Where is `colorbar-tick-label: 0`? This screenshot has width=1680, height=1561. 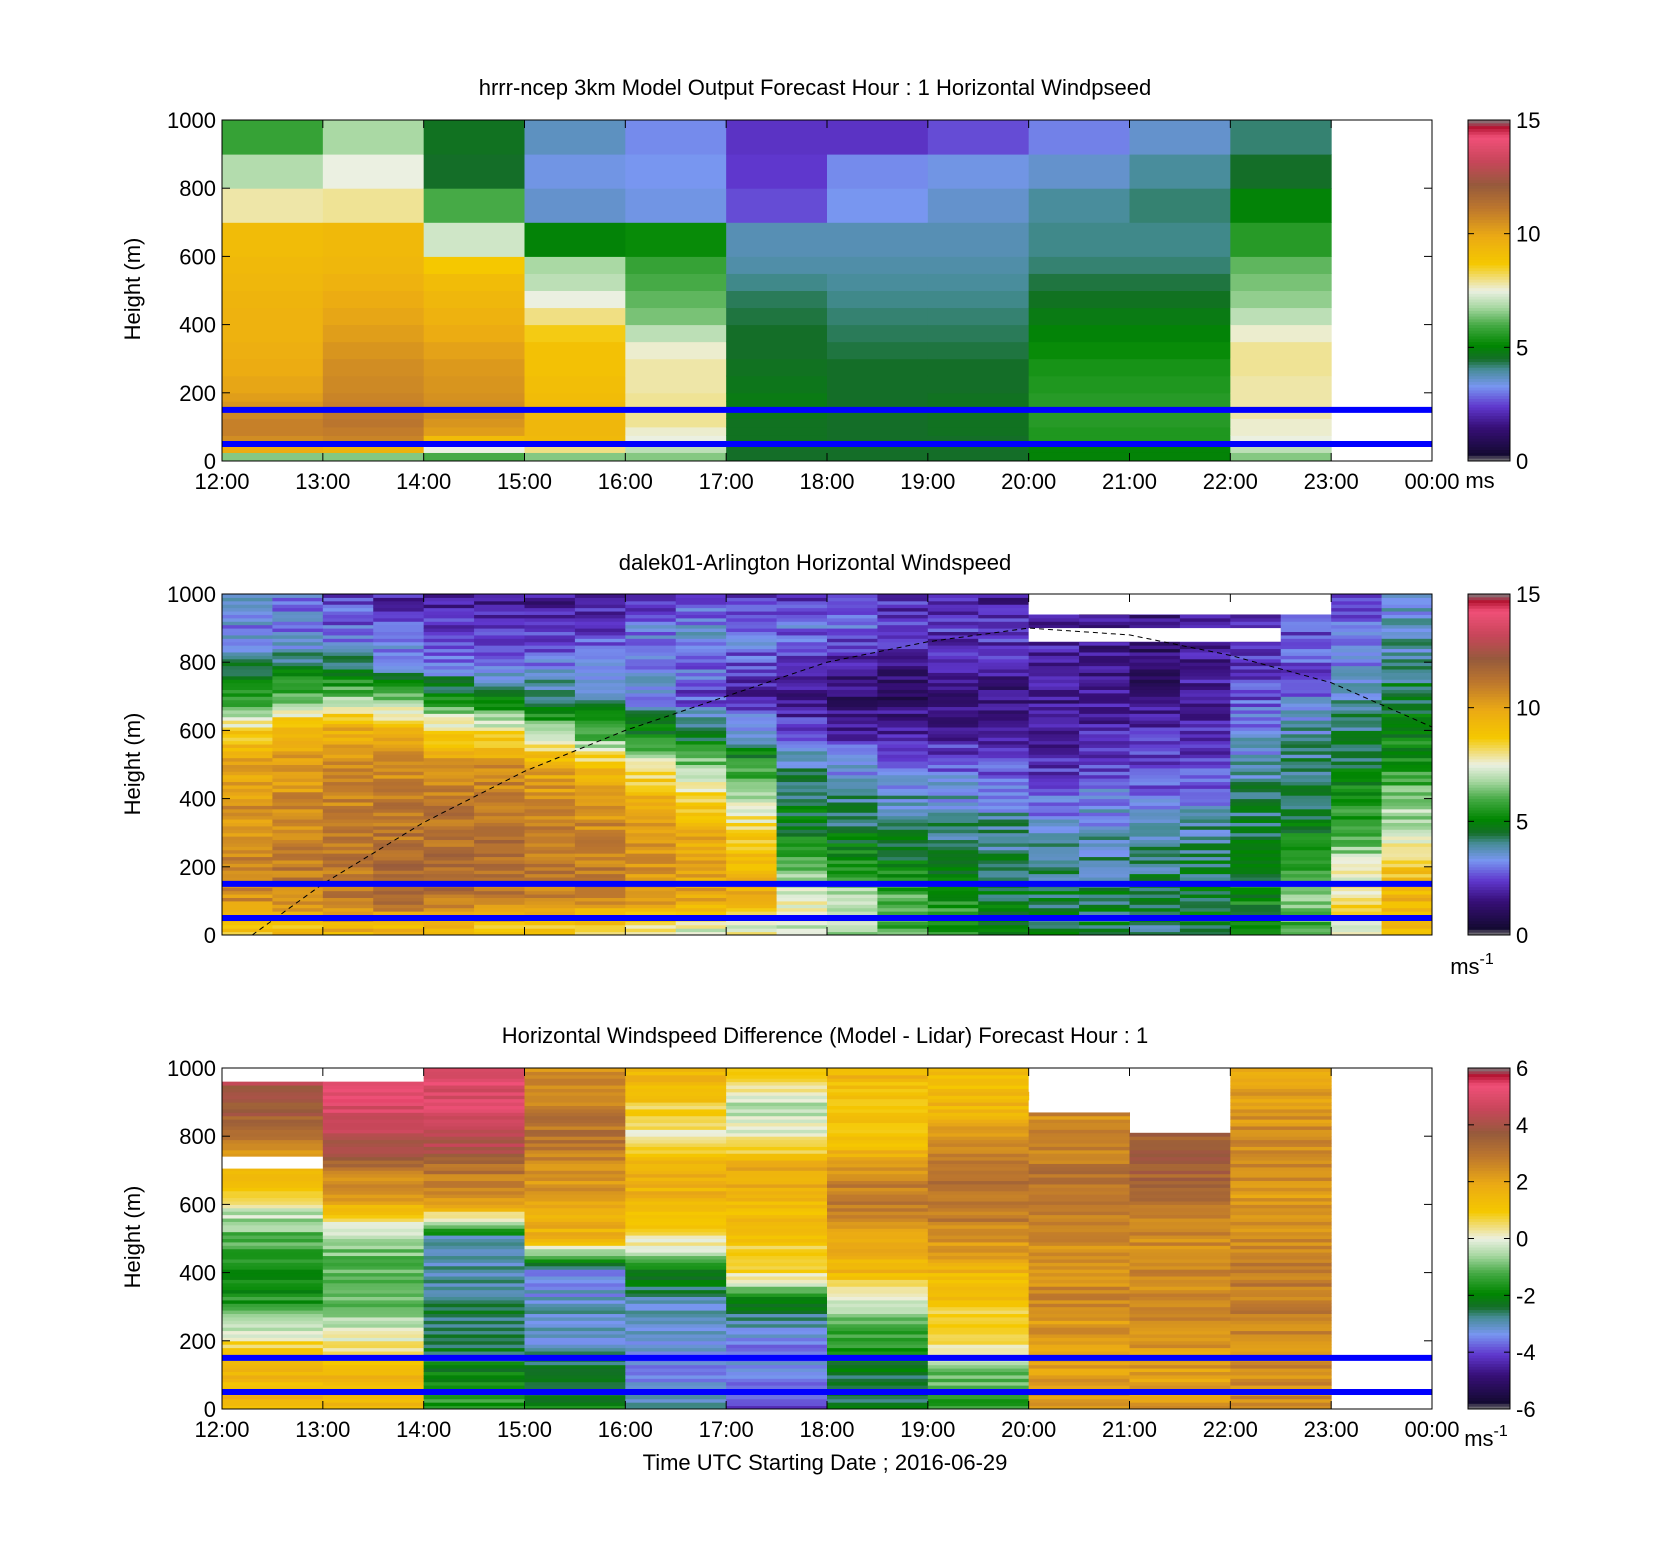
colorbar-tick-label: 0 is located at coordinates (1522, 461).